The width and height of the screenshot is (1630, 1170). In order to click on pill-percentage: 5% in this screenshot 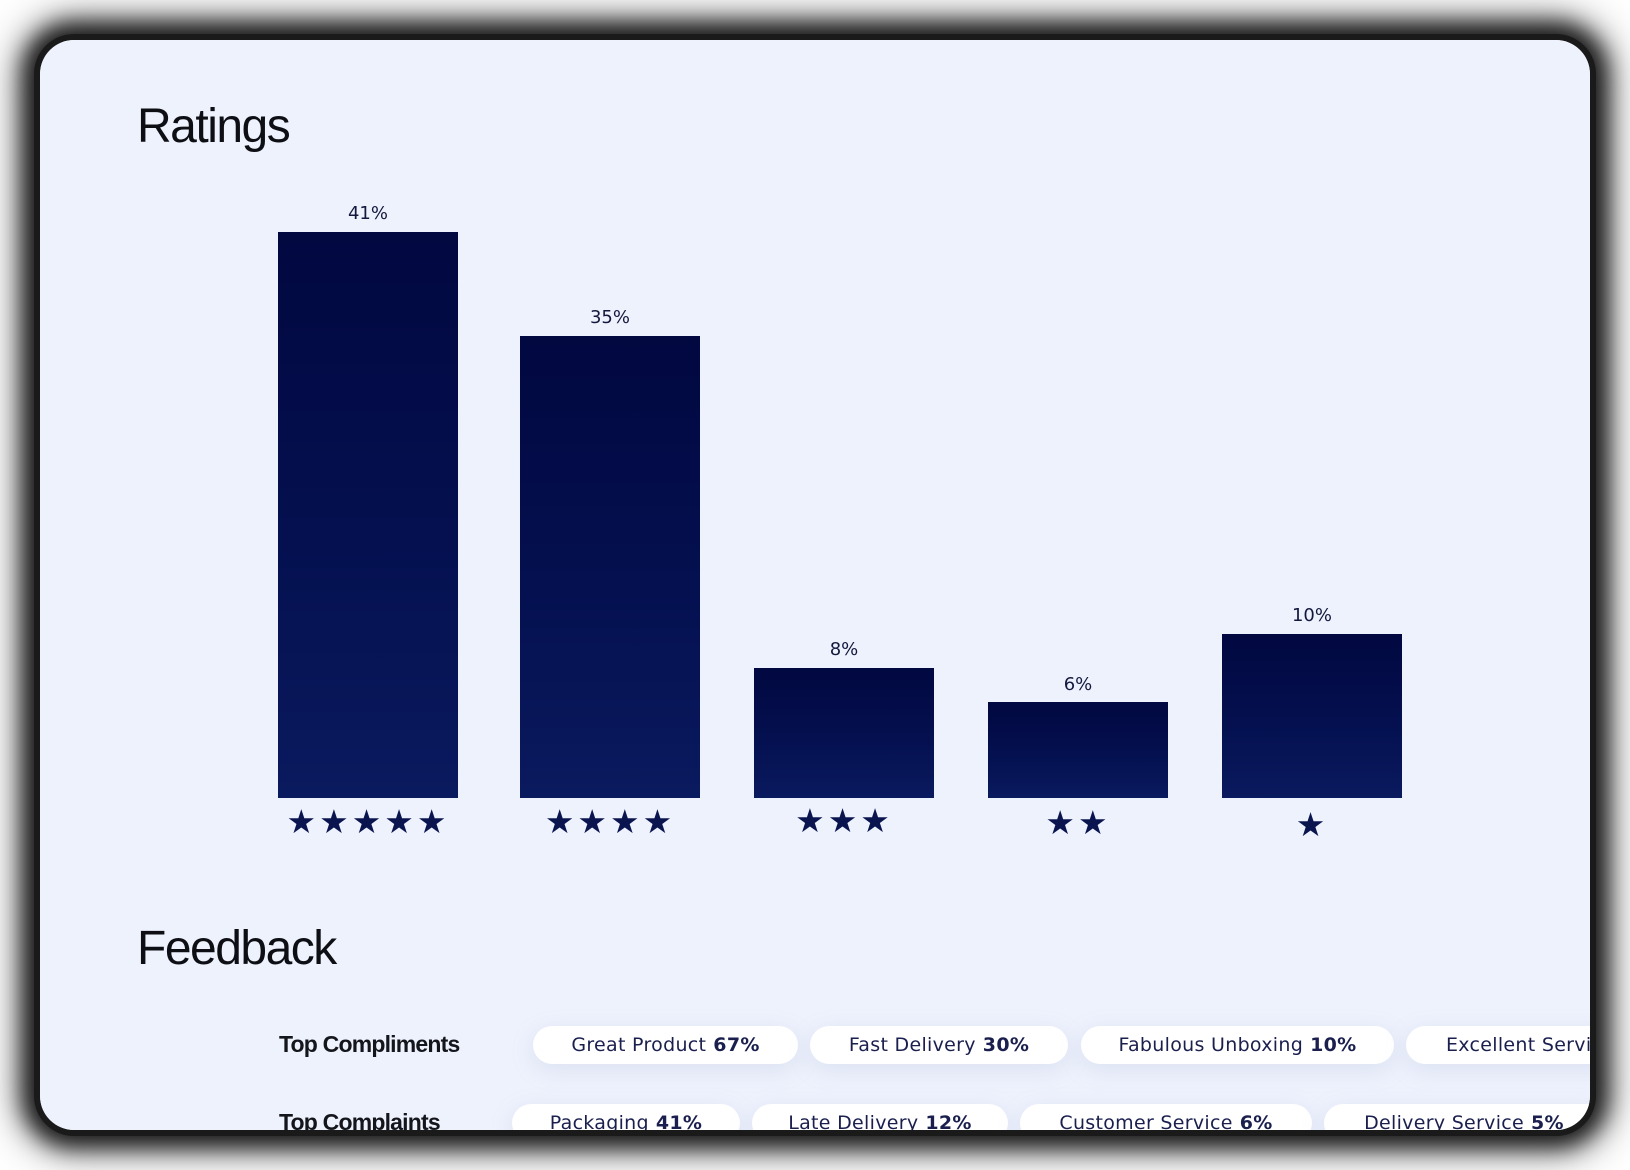, I will do `click(1547, 1121)`.